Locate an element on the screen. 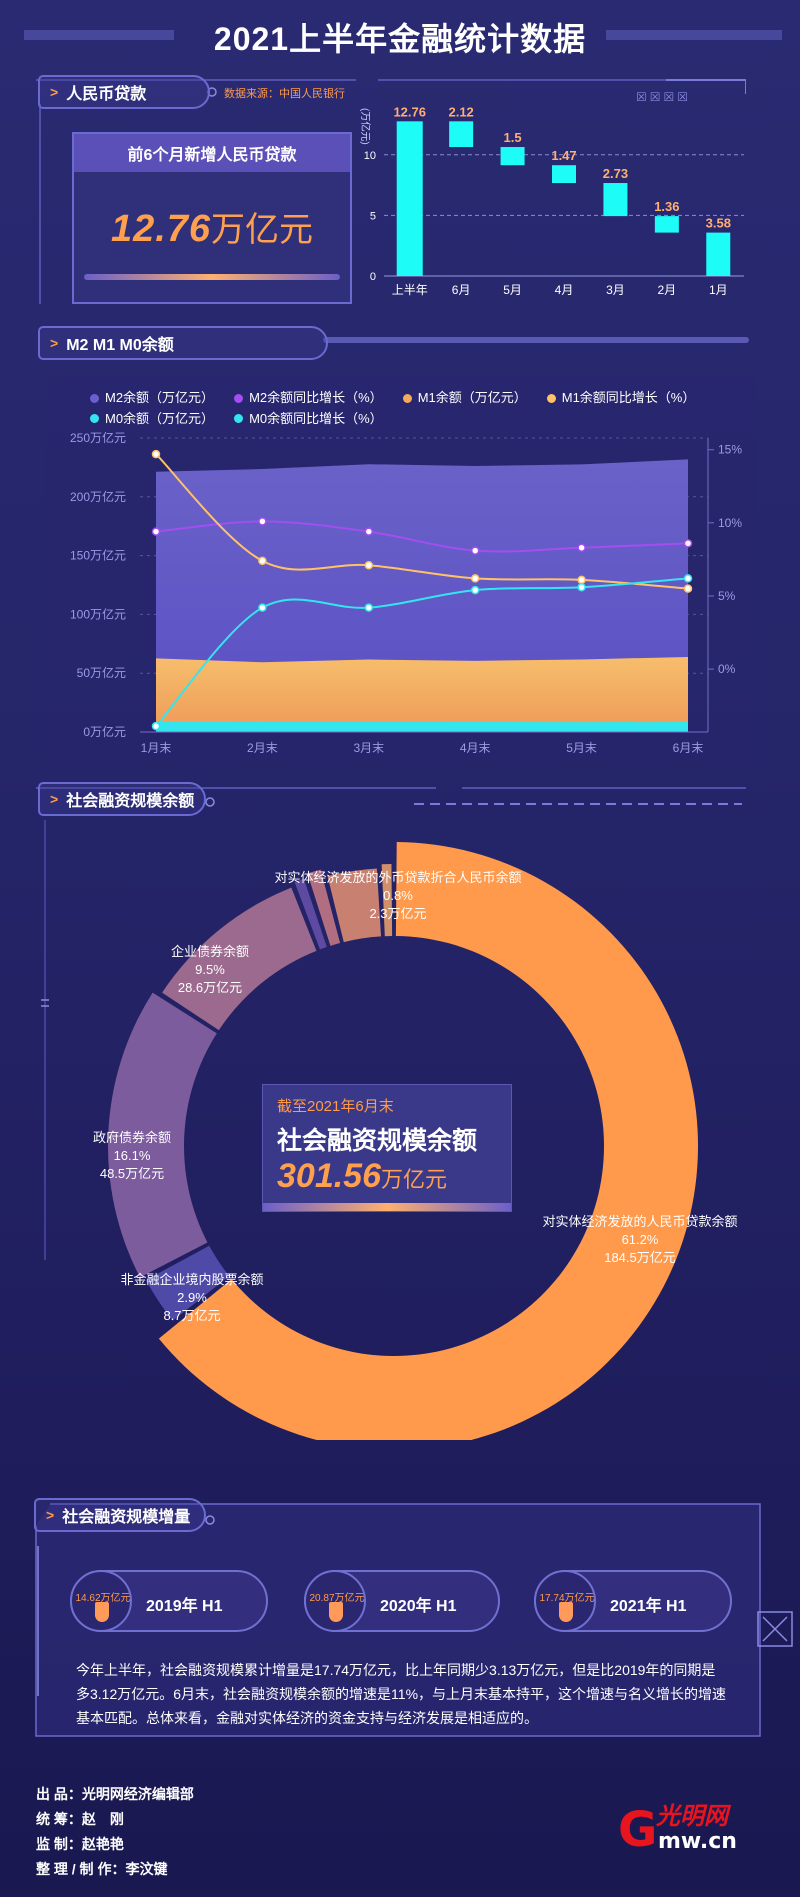 The width and height of the screenshot is (800, 1897). x-tick-label: 5月 is located at coordinates (512, 290).